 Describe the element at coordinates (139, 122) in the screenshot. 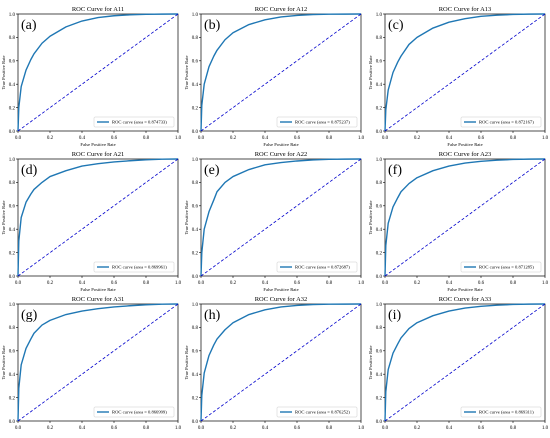

I see `legend-label: ROC curve (area = 0.874733)` at that location.